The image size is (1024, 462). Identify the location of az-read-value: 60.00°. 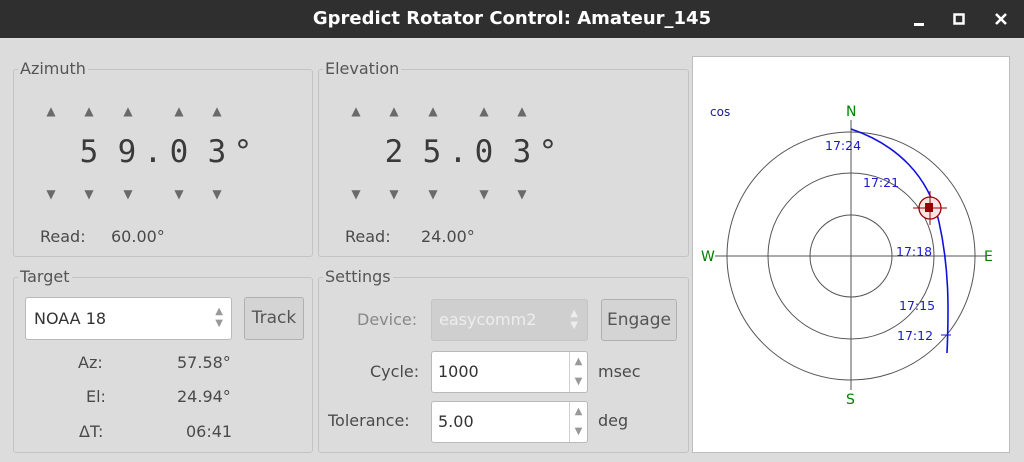
(138, 236).